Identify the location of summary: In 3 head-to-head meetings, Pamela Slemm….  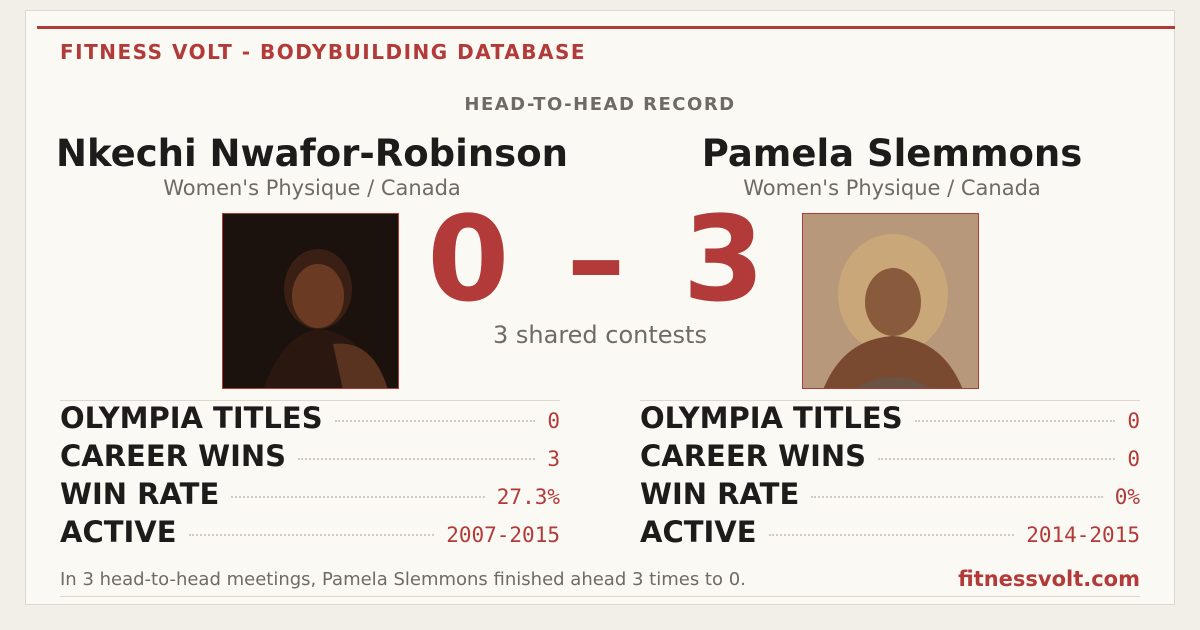
(403, 579).